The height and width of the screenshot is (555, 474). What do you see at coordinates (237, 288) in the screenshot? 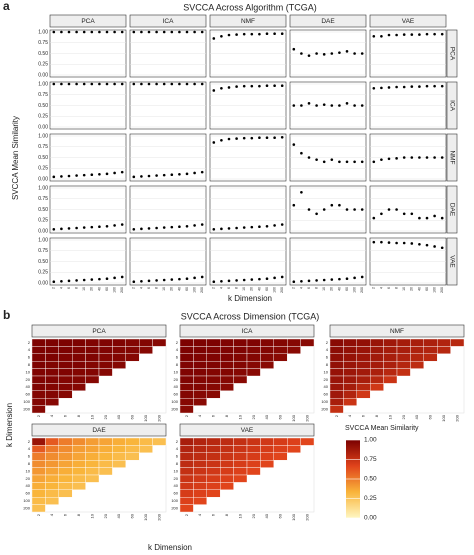
I see `x-tick-label: 8` at bounding box center [237, 288].